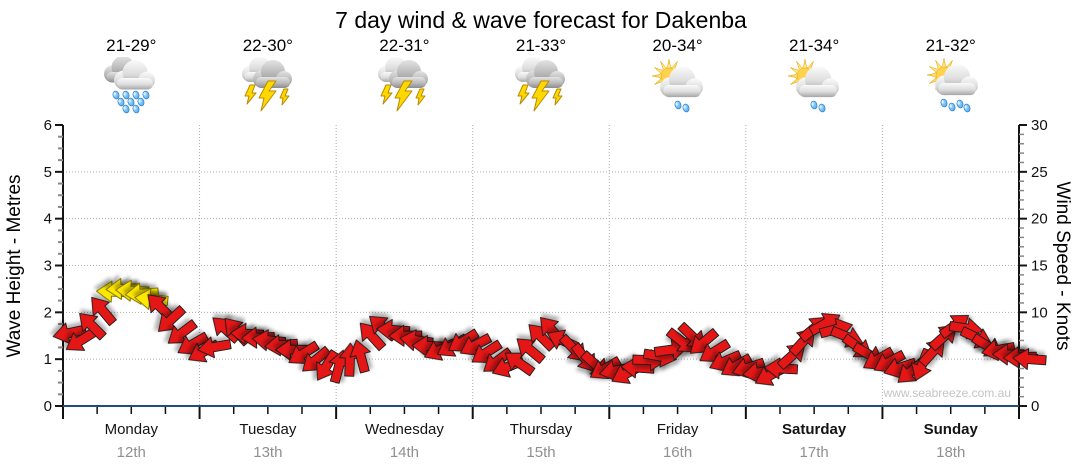 This screenshot has width=1080, height=475. What do you see at coordinates (951, 452) in the screenshot?
I see `day-date-label: 18th` at bounding box center [951, 452].